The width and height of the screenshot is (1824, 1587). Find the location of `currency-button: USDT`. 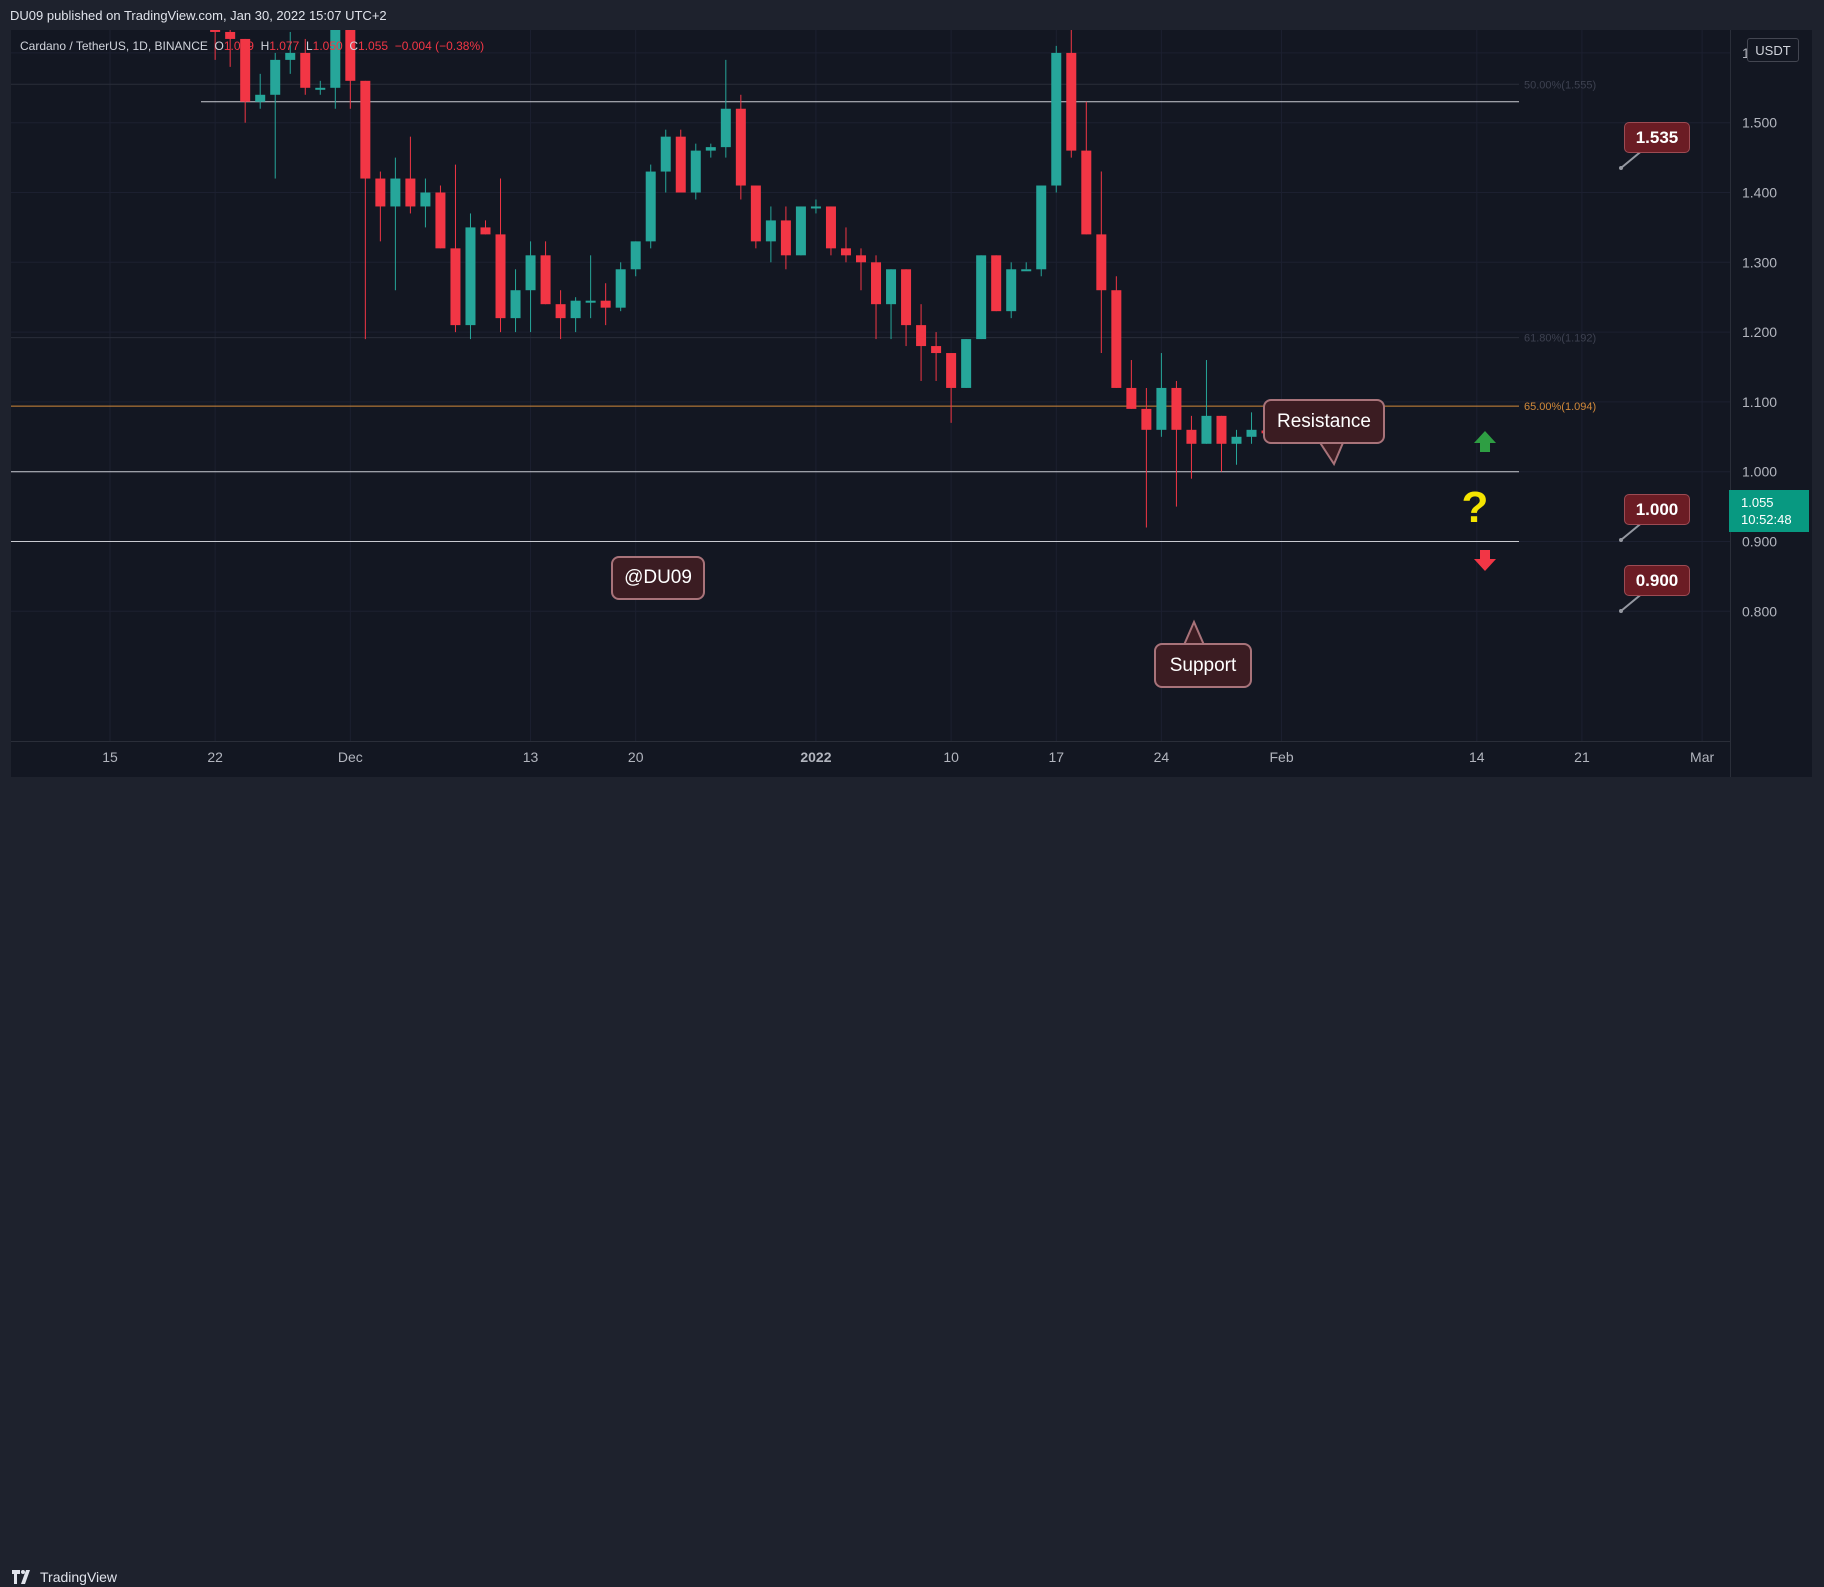

currency-button: USDT is located at coordinates (1773, 50).